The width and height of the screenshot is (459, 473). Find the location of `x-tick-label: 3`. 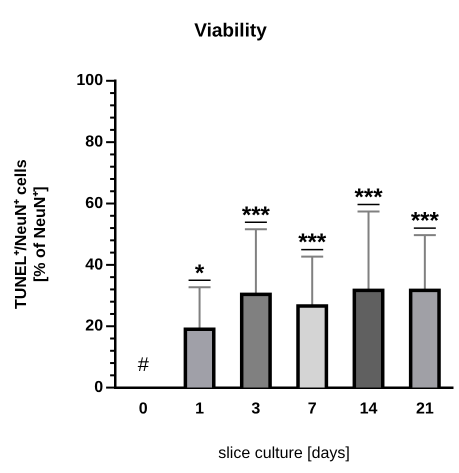

x-tick-label: 3 is located at coordinates (255, 409).